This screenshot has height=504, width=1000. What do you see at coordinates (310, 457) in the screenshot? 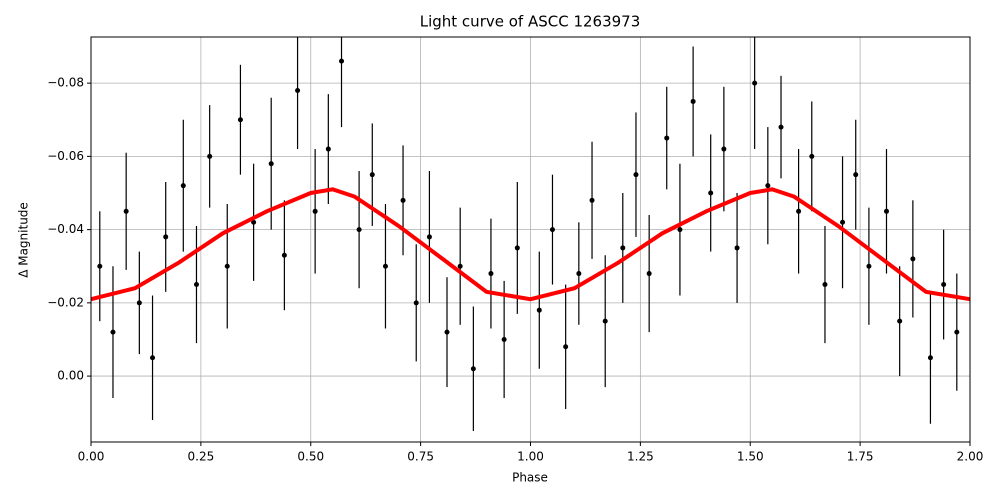
I see `x-tick-label: 0.50` at bounding box center [310, 457].